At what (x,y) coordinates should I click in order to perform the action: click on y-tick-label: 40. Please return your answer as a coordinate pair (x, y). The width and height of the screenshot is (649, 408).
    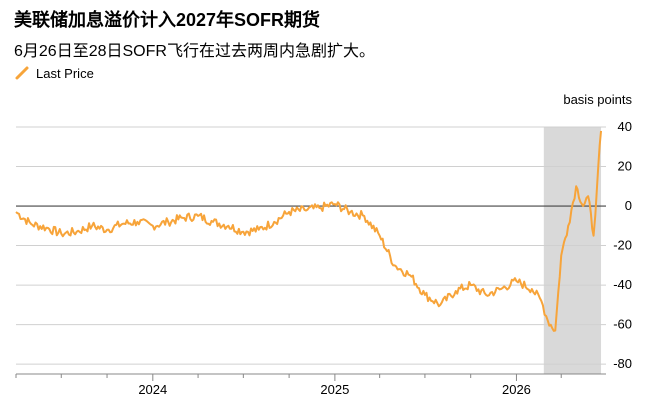
    Looking at the image, I should click on (625, 126).